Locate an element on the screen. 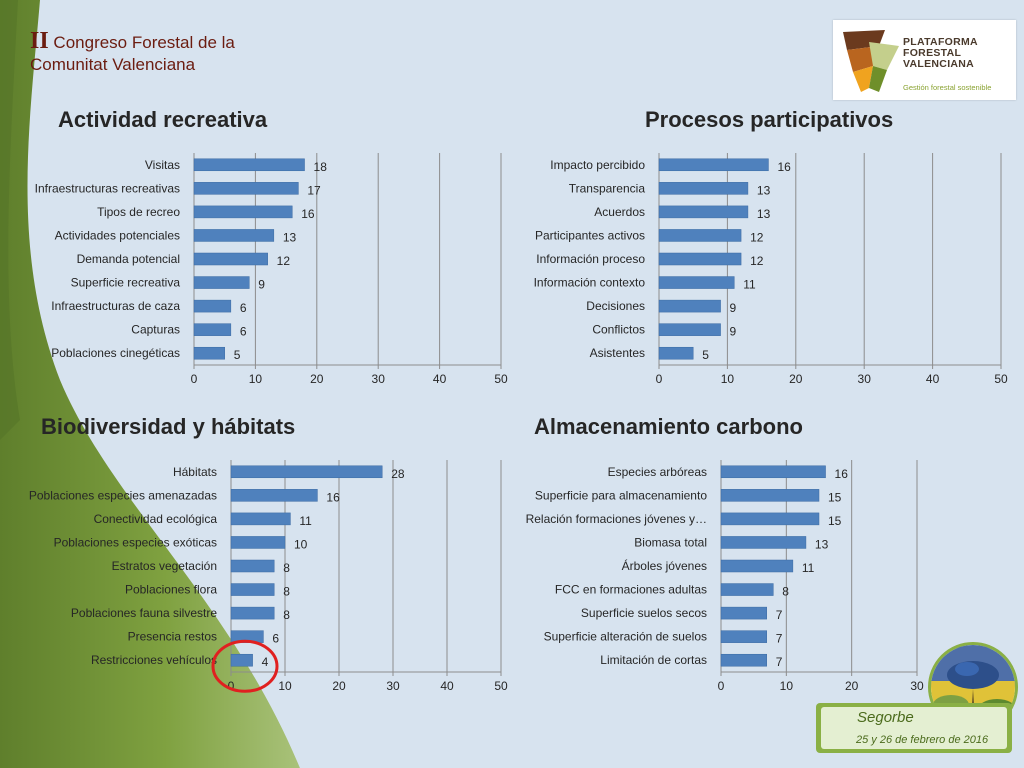  category-label: Poblaciones cinegéticas is located at coordinates (115, 353).